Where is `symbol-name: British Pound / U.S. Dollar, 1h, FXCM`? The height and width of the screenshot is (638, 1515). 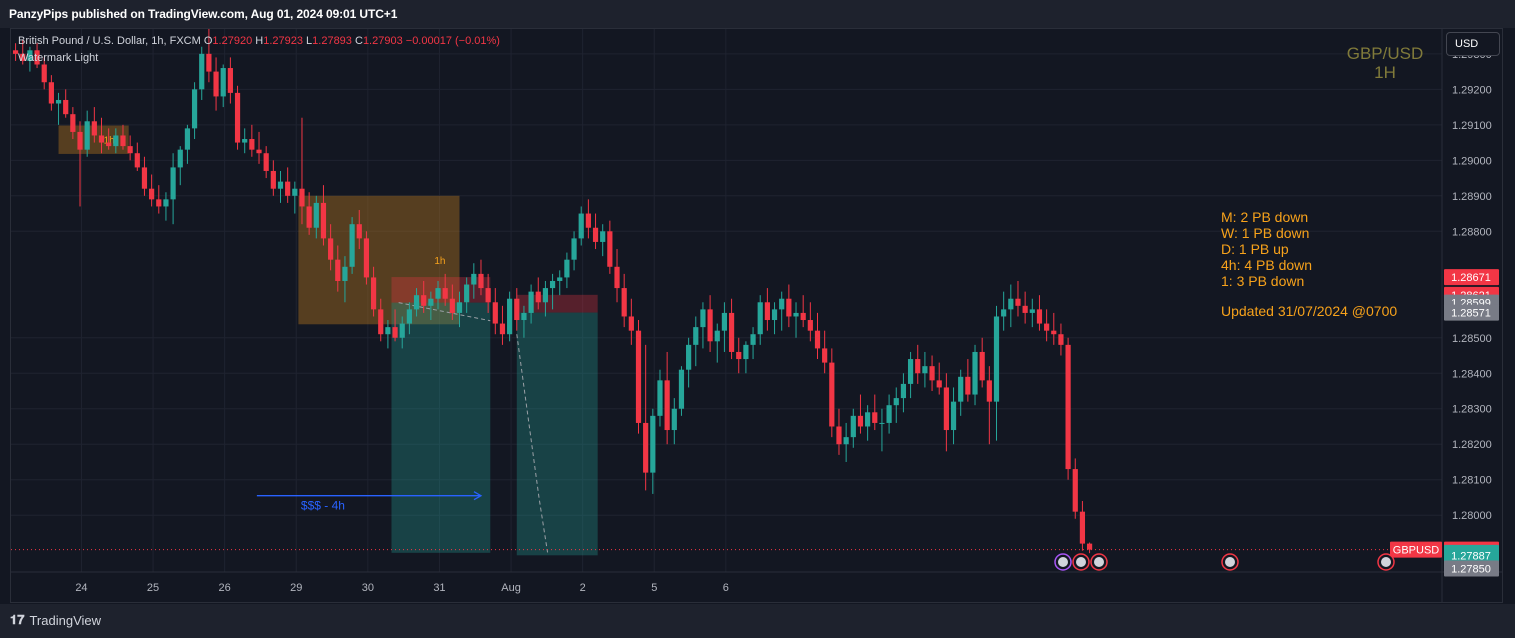 symbol-name: British Pound / U.S. Dollar, 1h, FXCM is located at coordinates (109, 41).